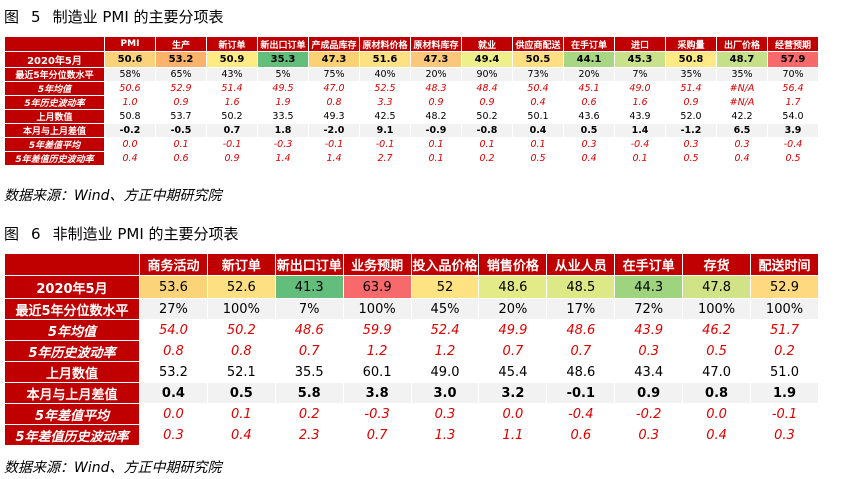 The height and width of the screenshot is (479, 842). I want to click on table-cell: 0.8, so click(334, 102).